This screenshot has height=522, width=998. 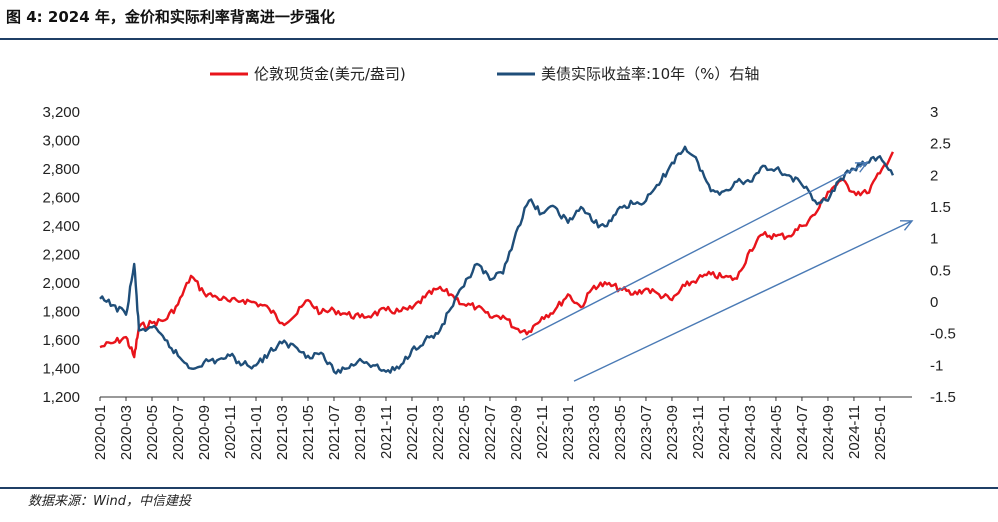 I want to click on x-tick-label: 2024-01, so click(x=724, y=432).